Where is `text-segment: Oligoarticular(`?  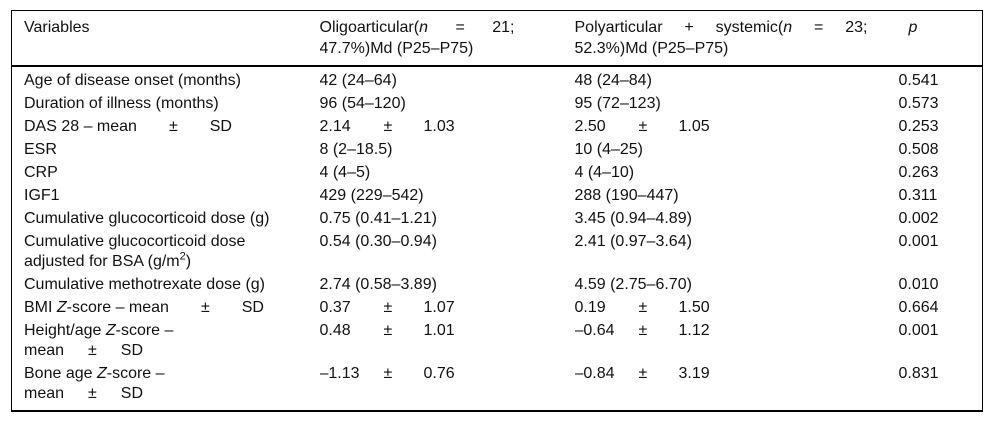
text-segment: Oligoarticular( is located at coordinates (369, 27).